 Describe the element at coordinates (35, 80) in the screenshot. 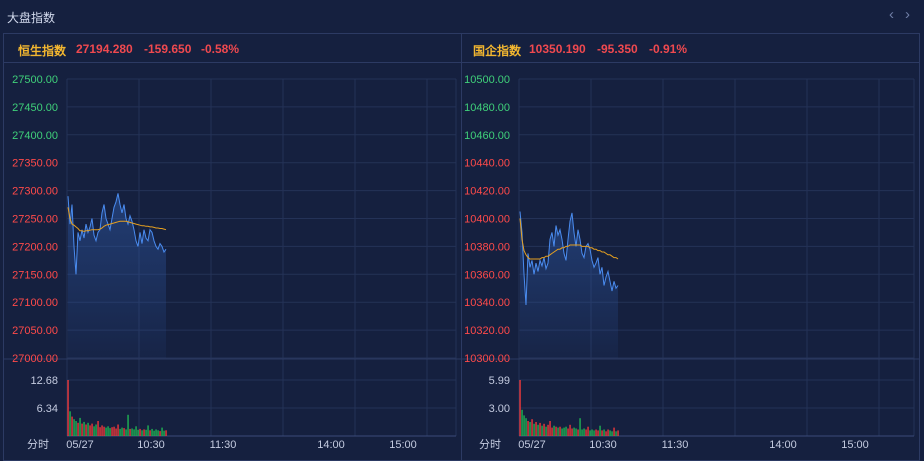

I see `y-tick-label: 27500.00` at that location.